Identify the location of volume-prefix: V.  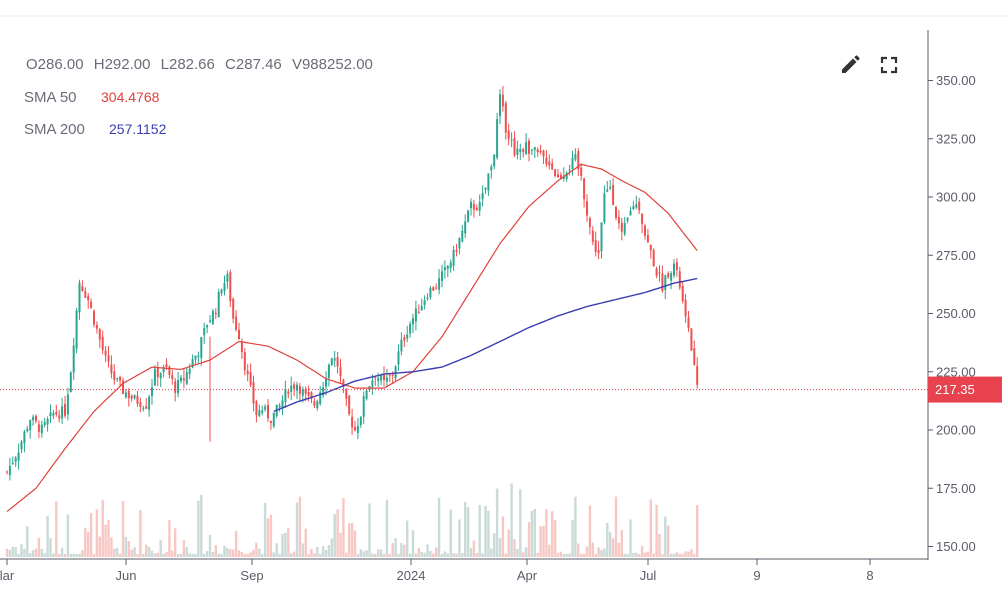
(297, 64).